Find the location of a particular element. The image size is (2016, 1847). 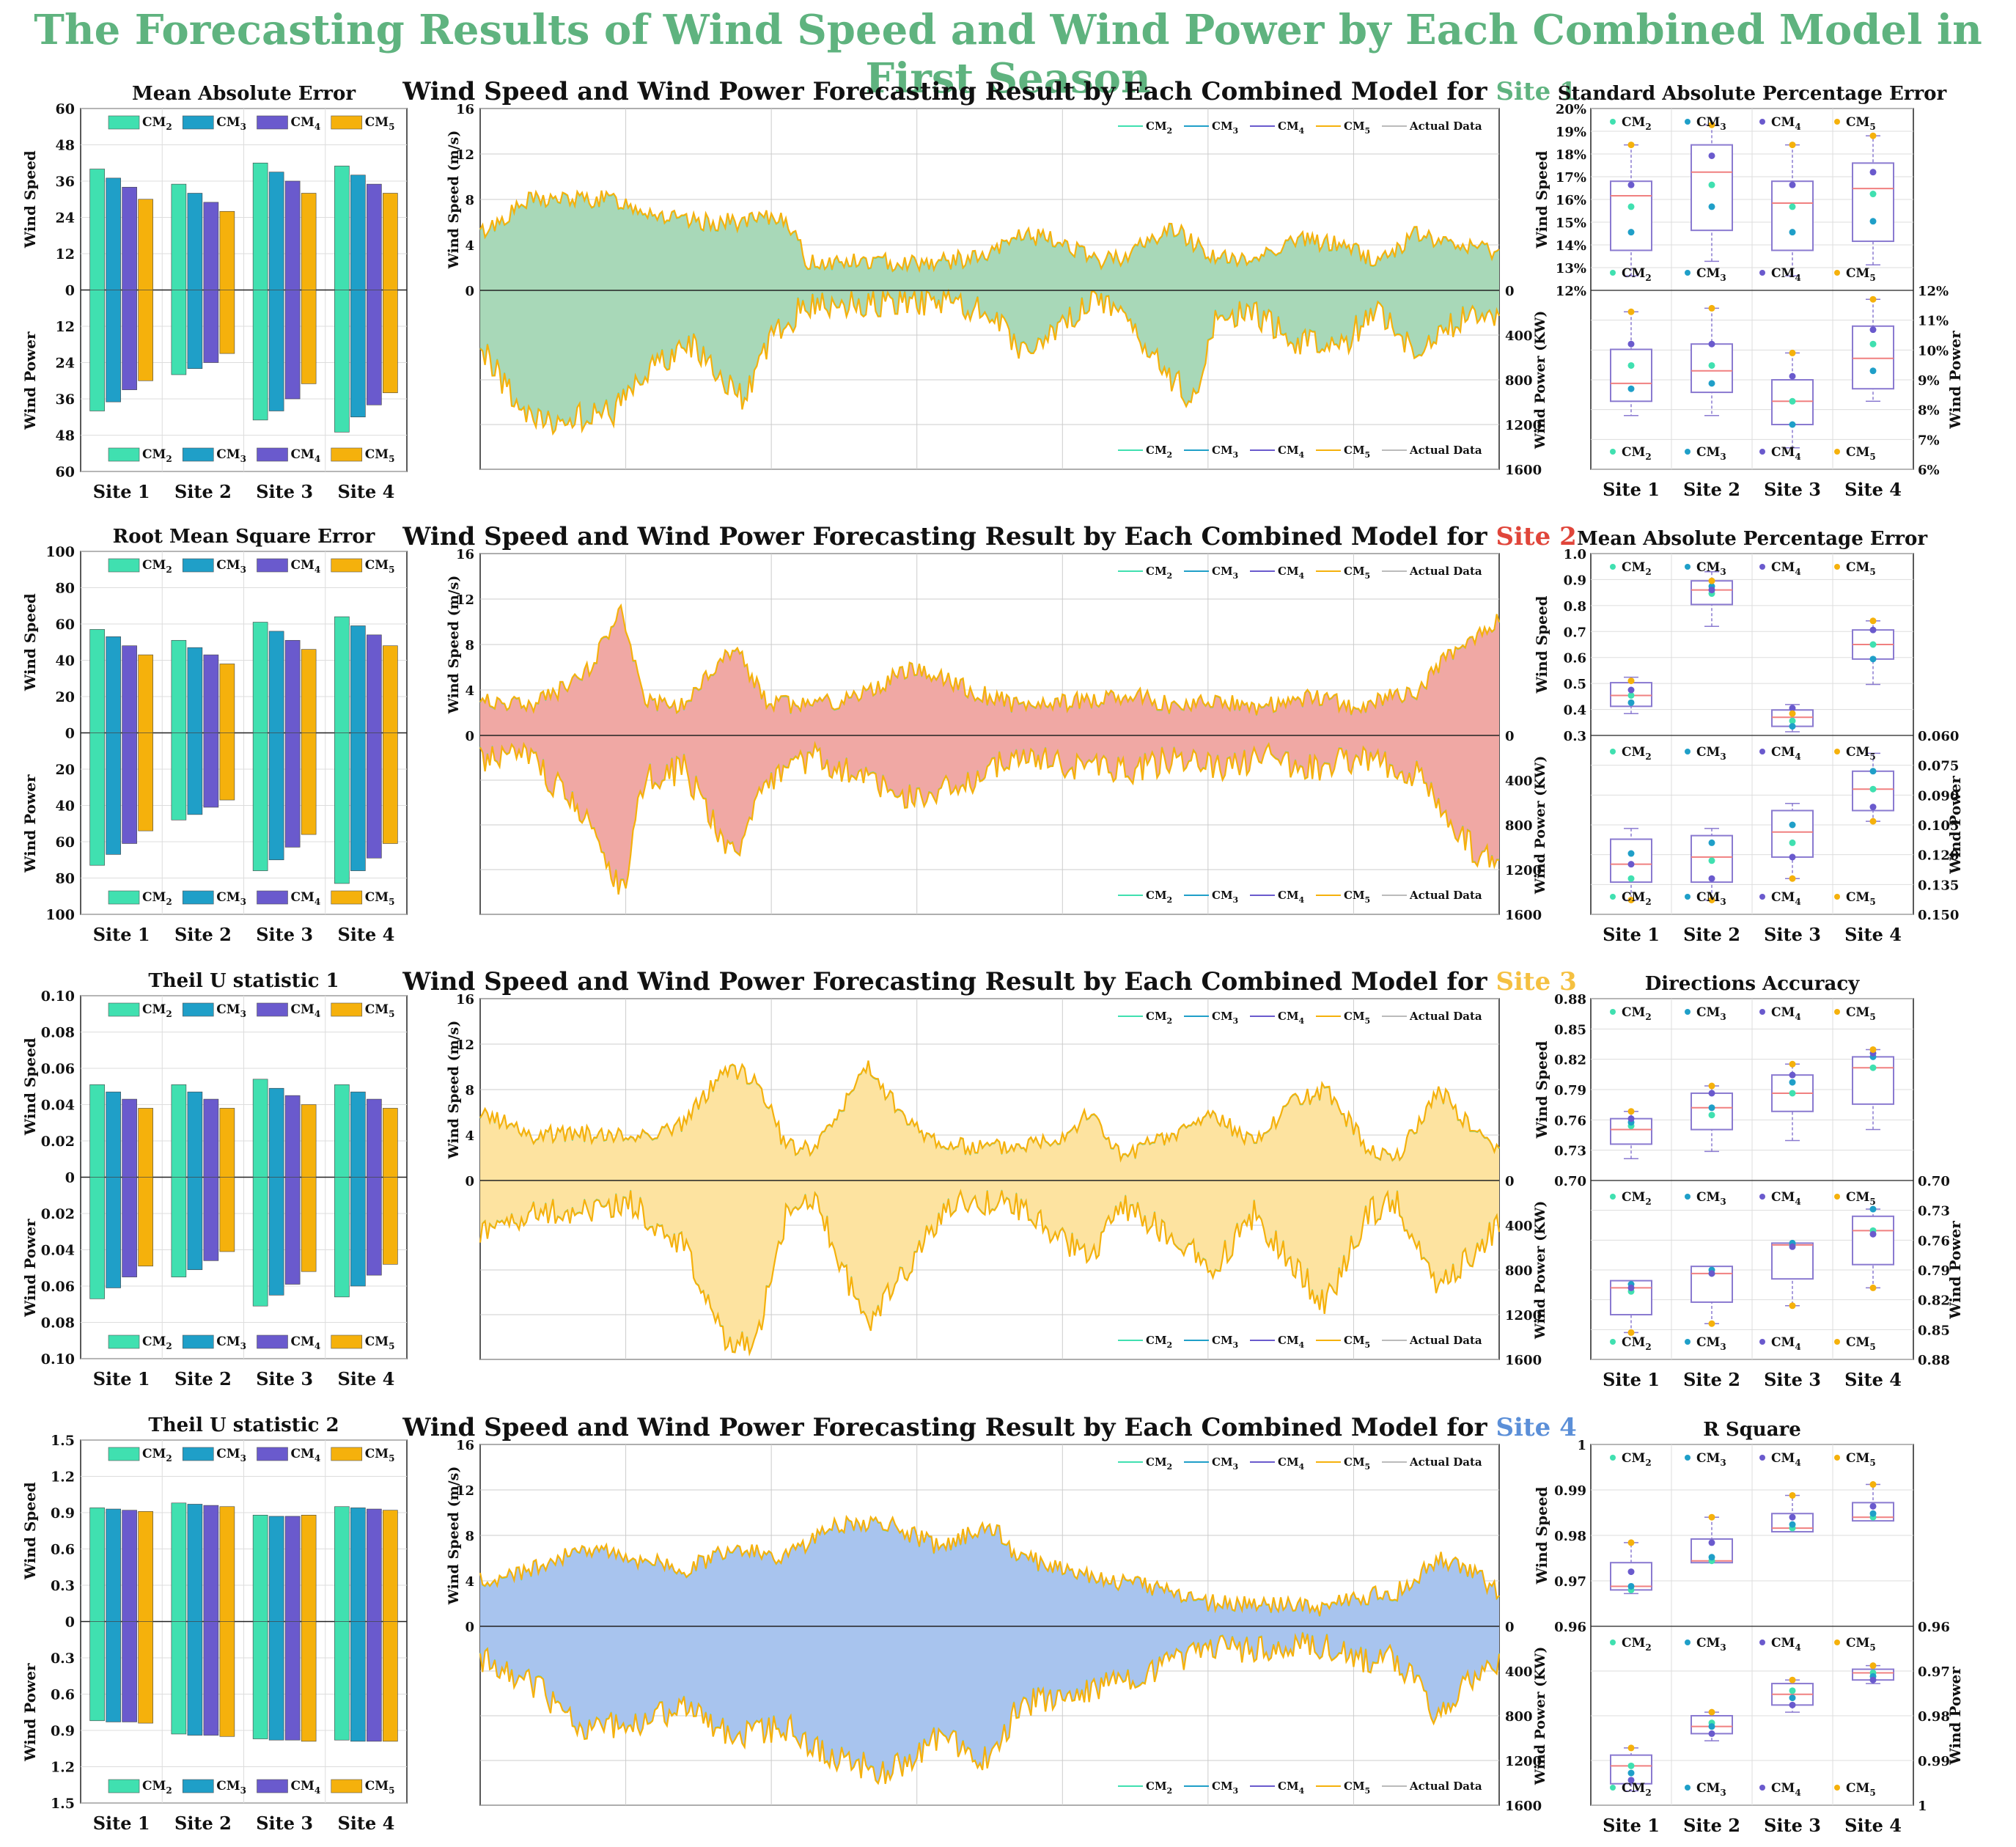

x-tick-label: Site 4 is located at coordinates (365, 1378).